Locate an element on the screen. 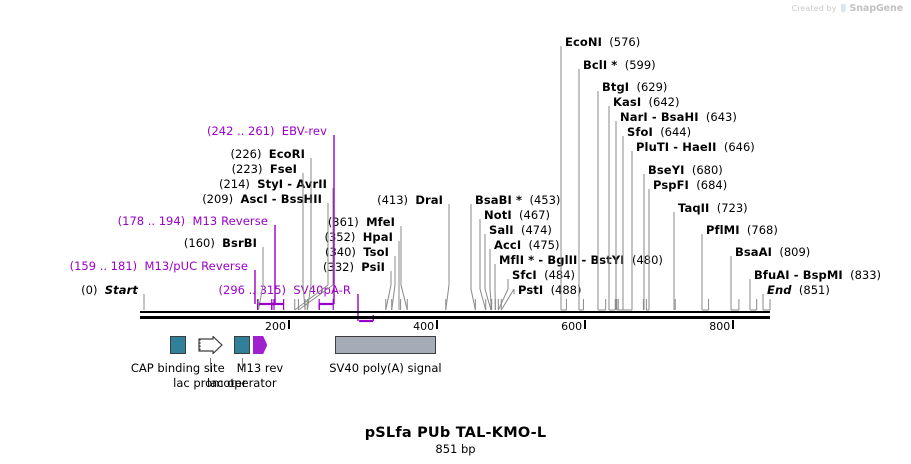 The image size is (911, 464). site-position-bsaai: (809) is located at coordinates (795, 252).